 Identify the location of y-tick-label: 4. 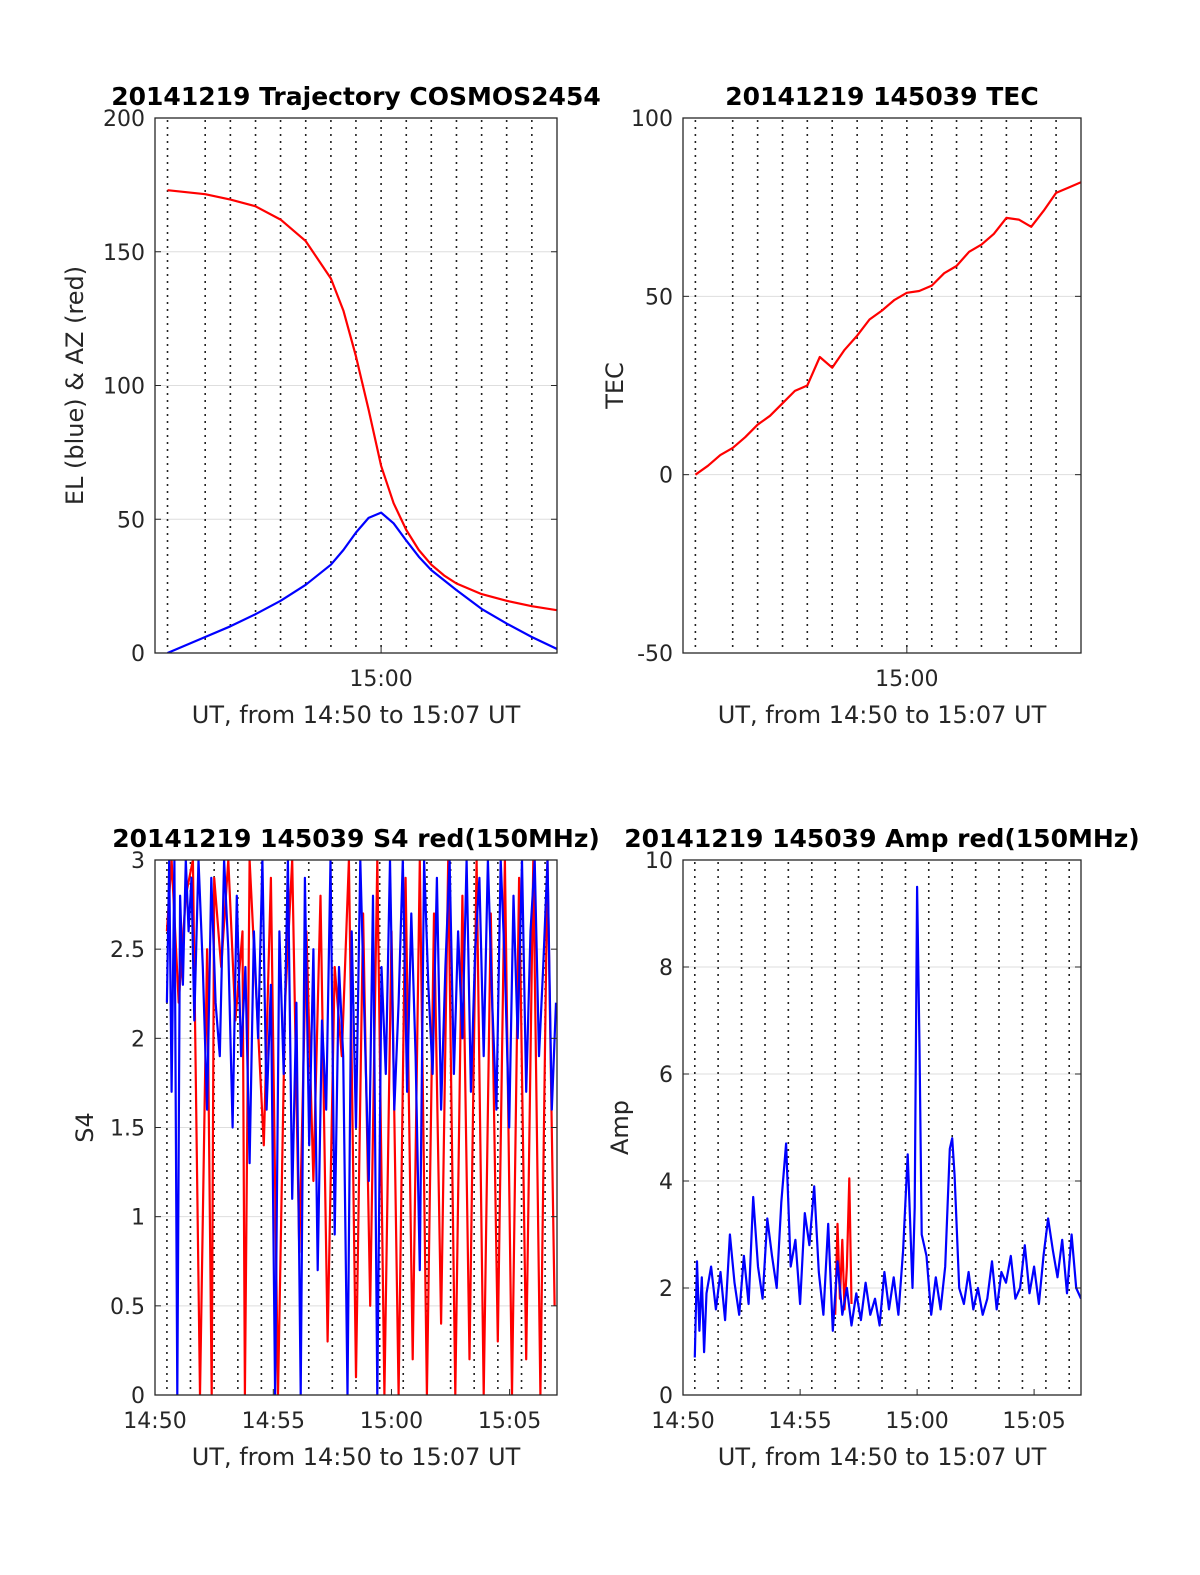
(666, 1182).